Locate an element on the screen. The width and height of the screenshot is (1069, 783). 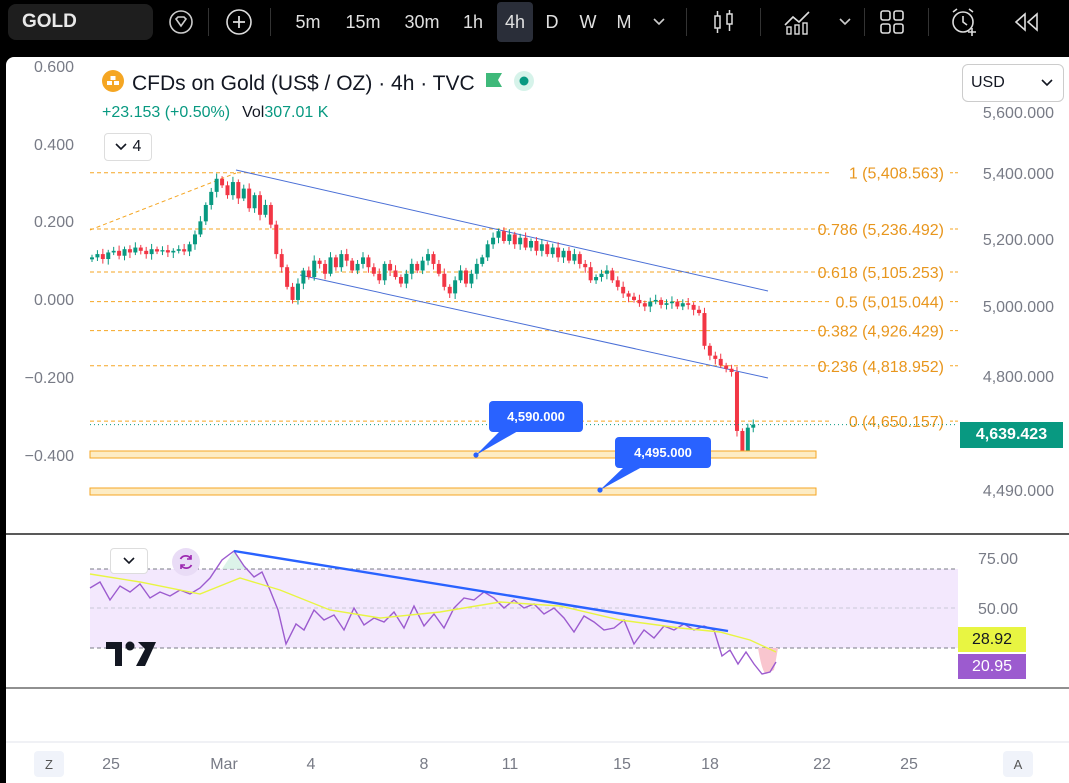
interval-1h: 1h is located at coordinates (473, 22).